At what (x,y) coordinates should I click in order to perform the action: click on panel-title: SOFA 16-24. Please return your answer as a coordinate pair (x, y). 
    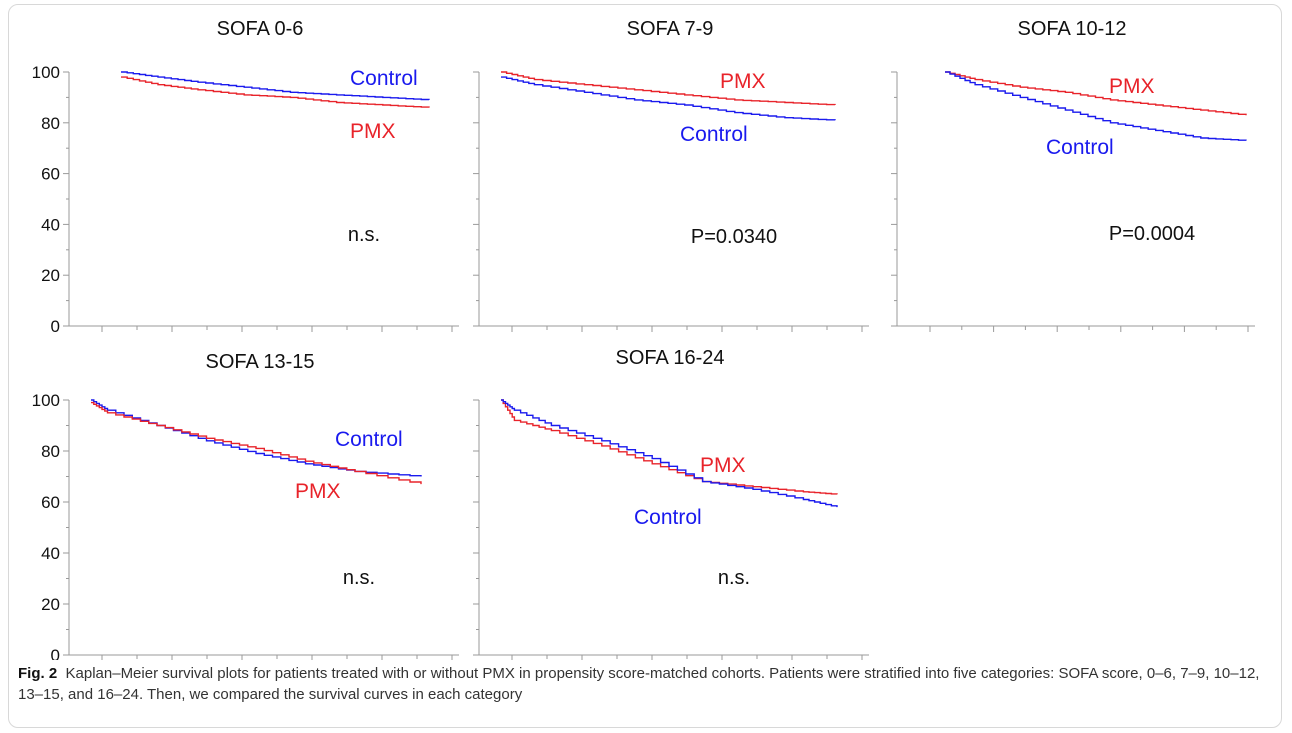
    Looking at the image, I should click on (670, 358).